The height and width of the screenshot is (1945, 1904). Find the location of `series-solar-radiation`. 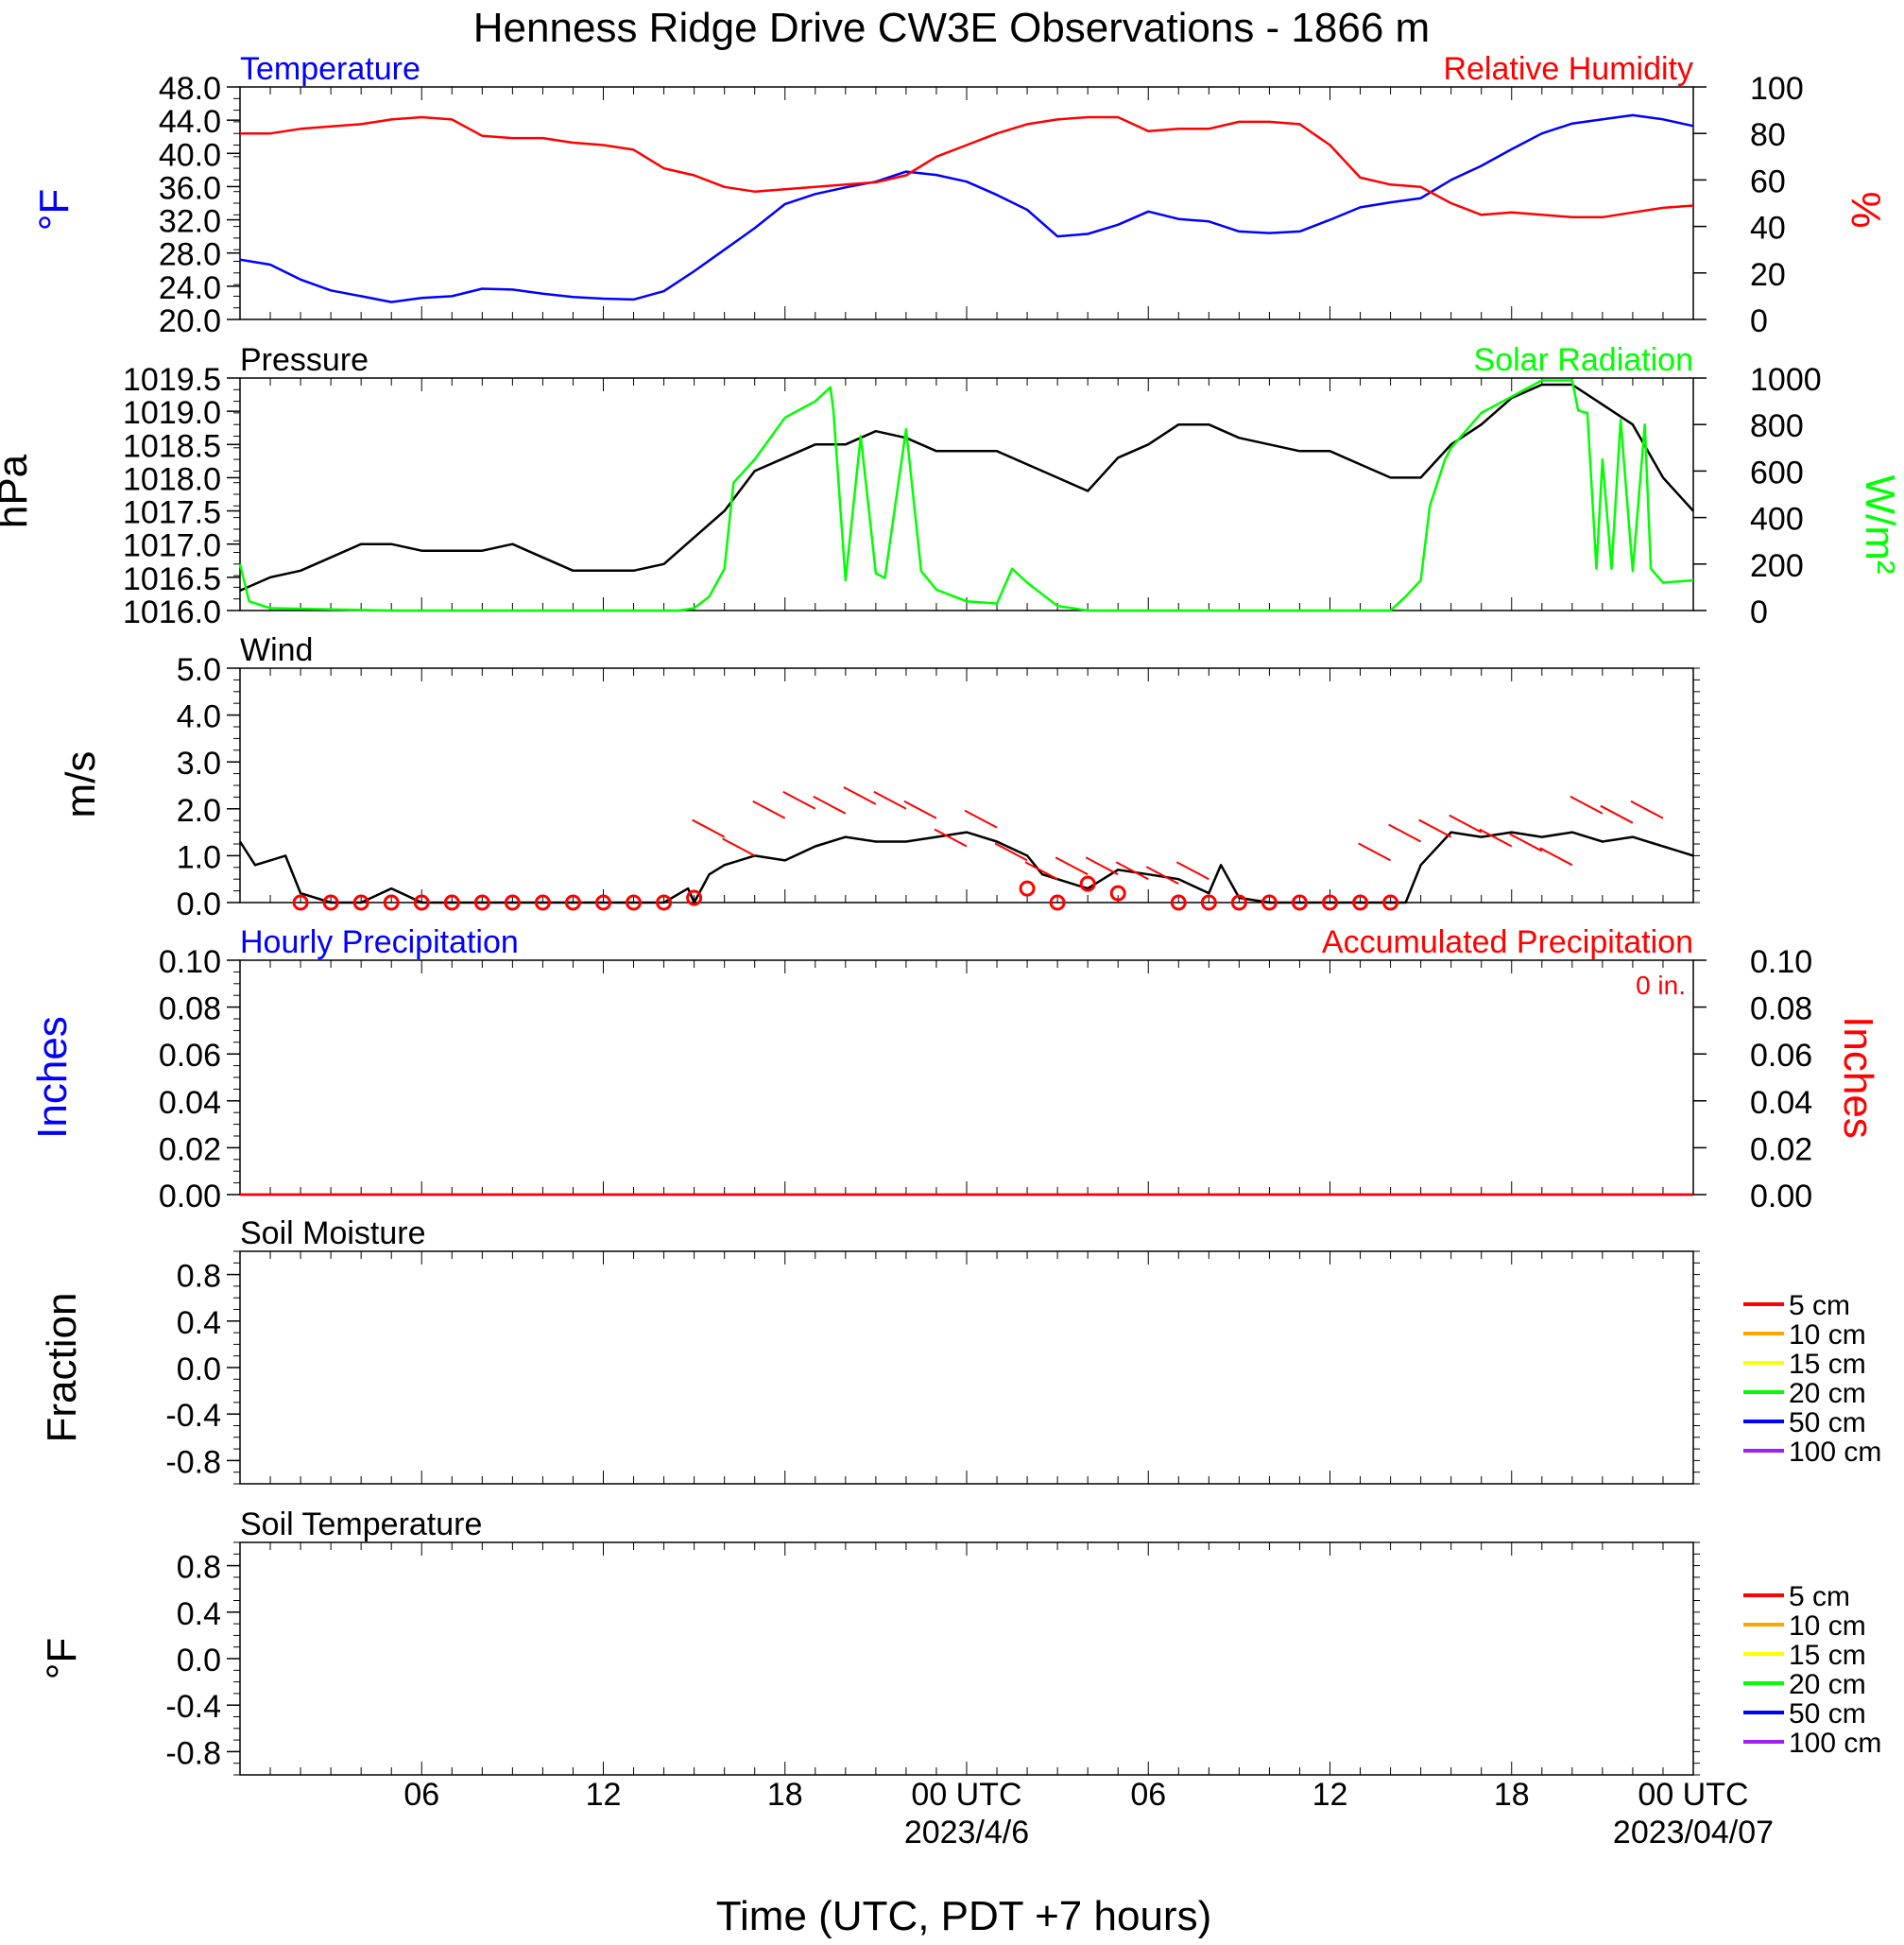

series-solar-radiation is located at coordinates (966, 496).